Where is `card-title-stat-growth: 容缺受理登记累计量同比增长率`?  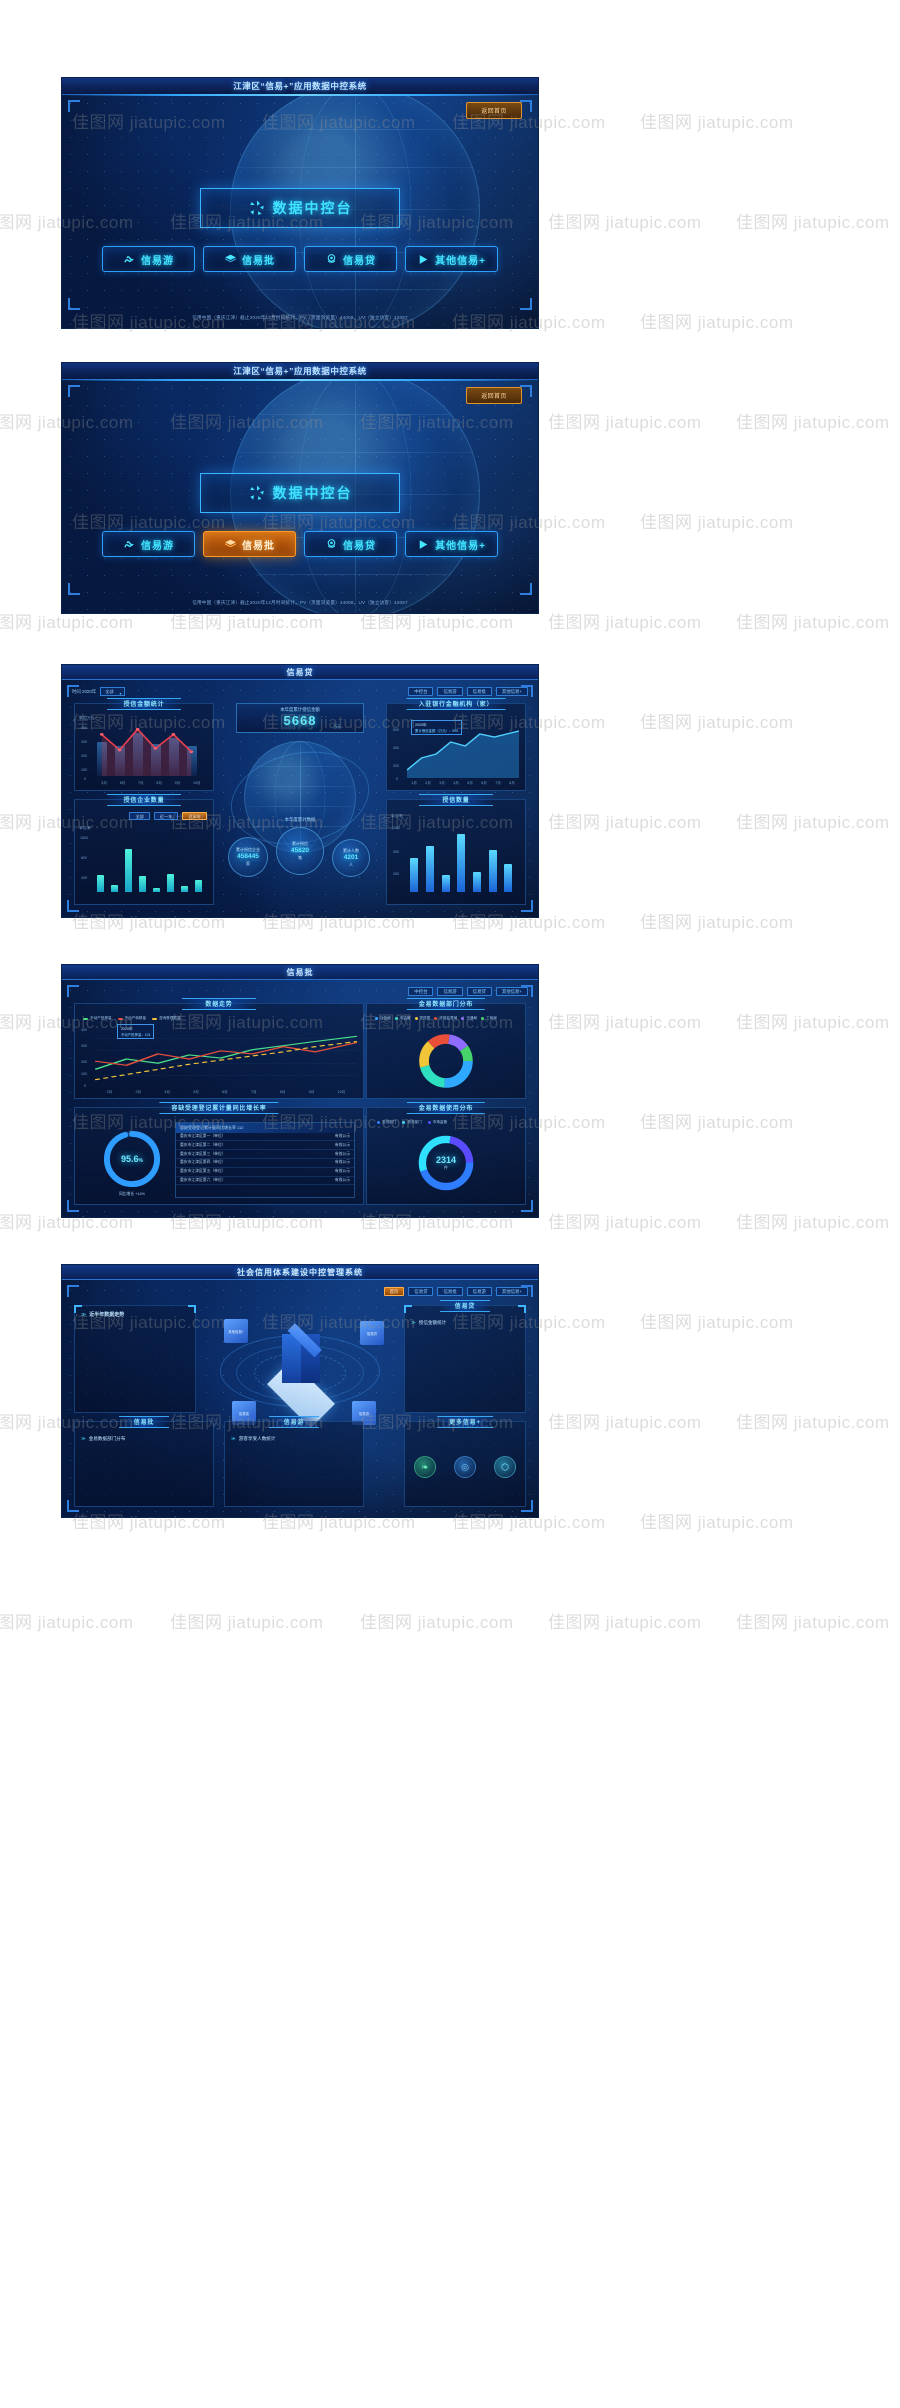 card-title-stat-growth: 容缺受理登记累计量同比增长率 is located at coordinates (219, 1108).